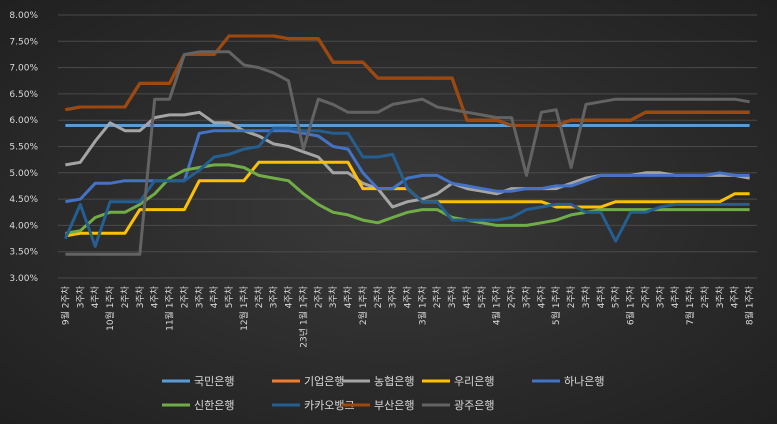  What do you see at coordinates (244, 308) in the screenshot?
I see `x-tick-label: 12월 1주차` at bounding box center [244, 308].